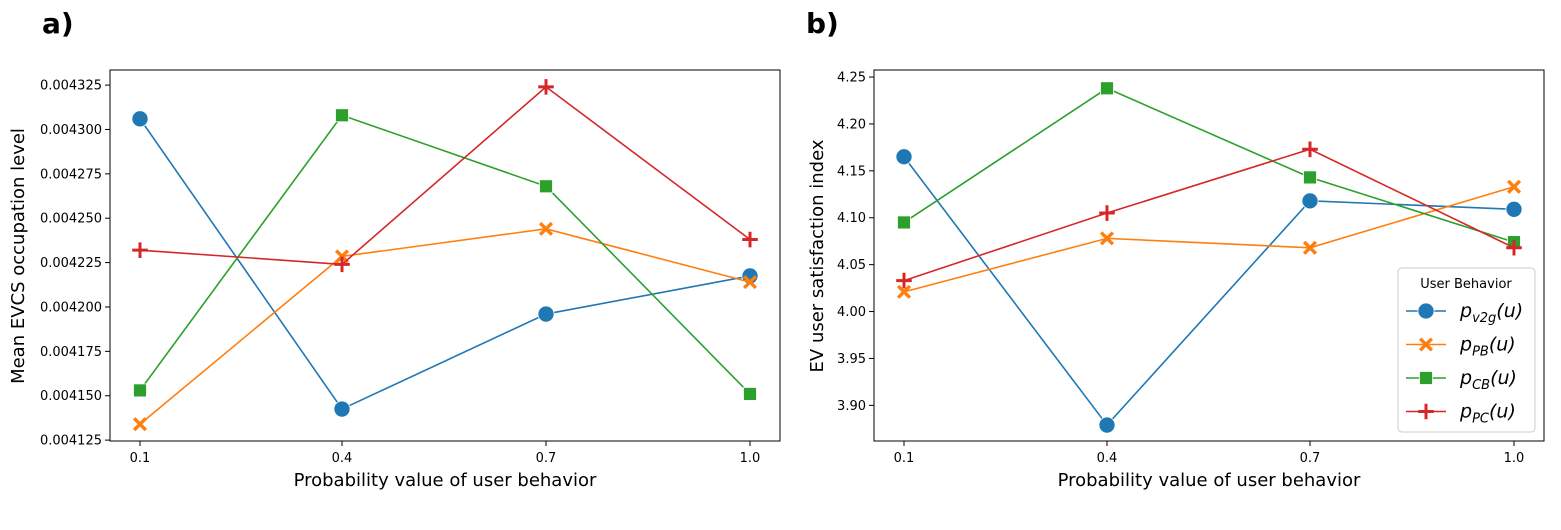 The image size is (1561, 530). Describe the element at coordinates (851, 312) in the screenshot. I see `y-tick-label: 4.00` at that location.